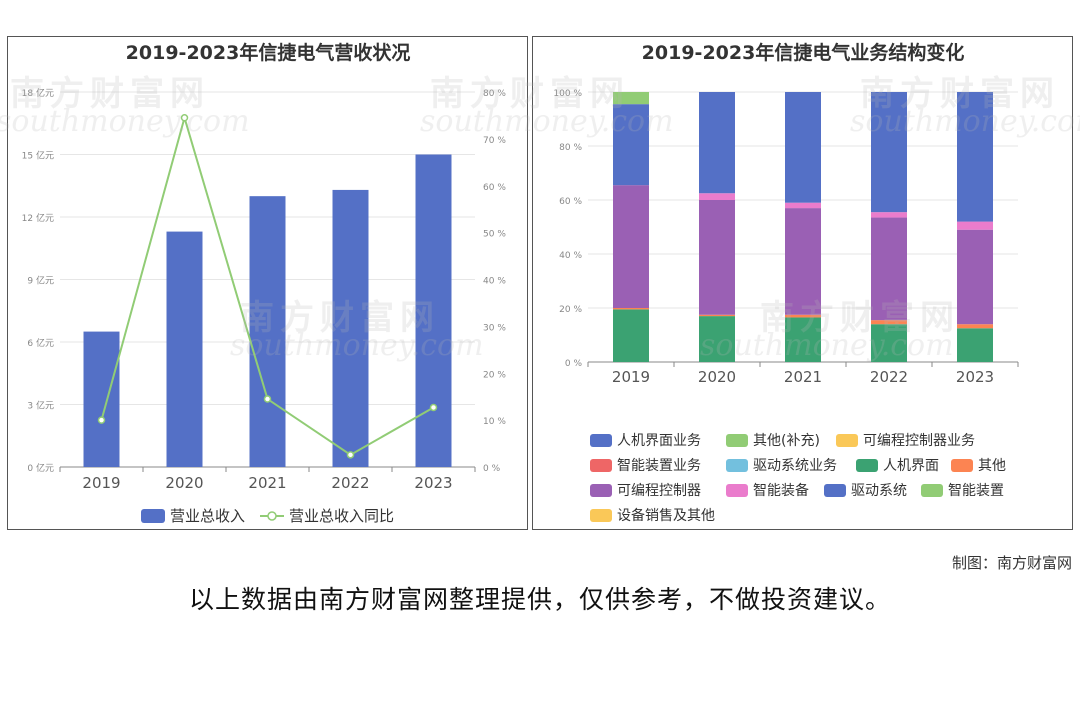  Describe the element at coordinates (492, 469) in the screenshot. I see `y-right-tick-label: 0 %` at that location.